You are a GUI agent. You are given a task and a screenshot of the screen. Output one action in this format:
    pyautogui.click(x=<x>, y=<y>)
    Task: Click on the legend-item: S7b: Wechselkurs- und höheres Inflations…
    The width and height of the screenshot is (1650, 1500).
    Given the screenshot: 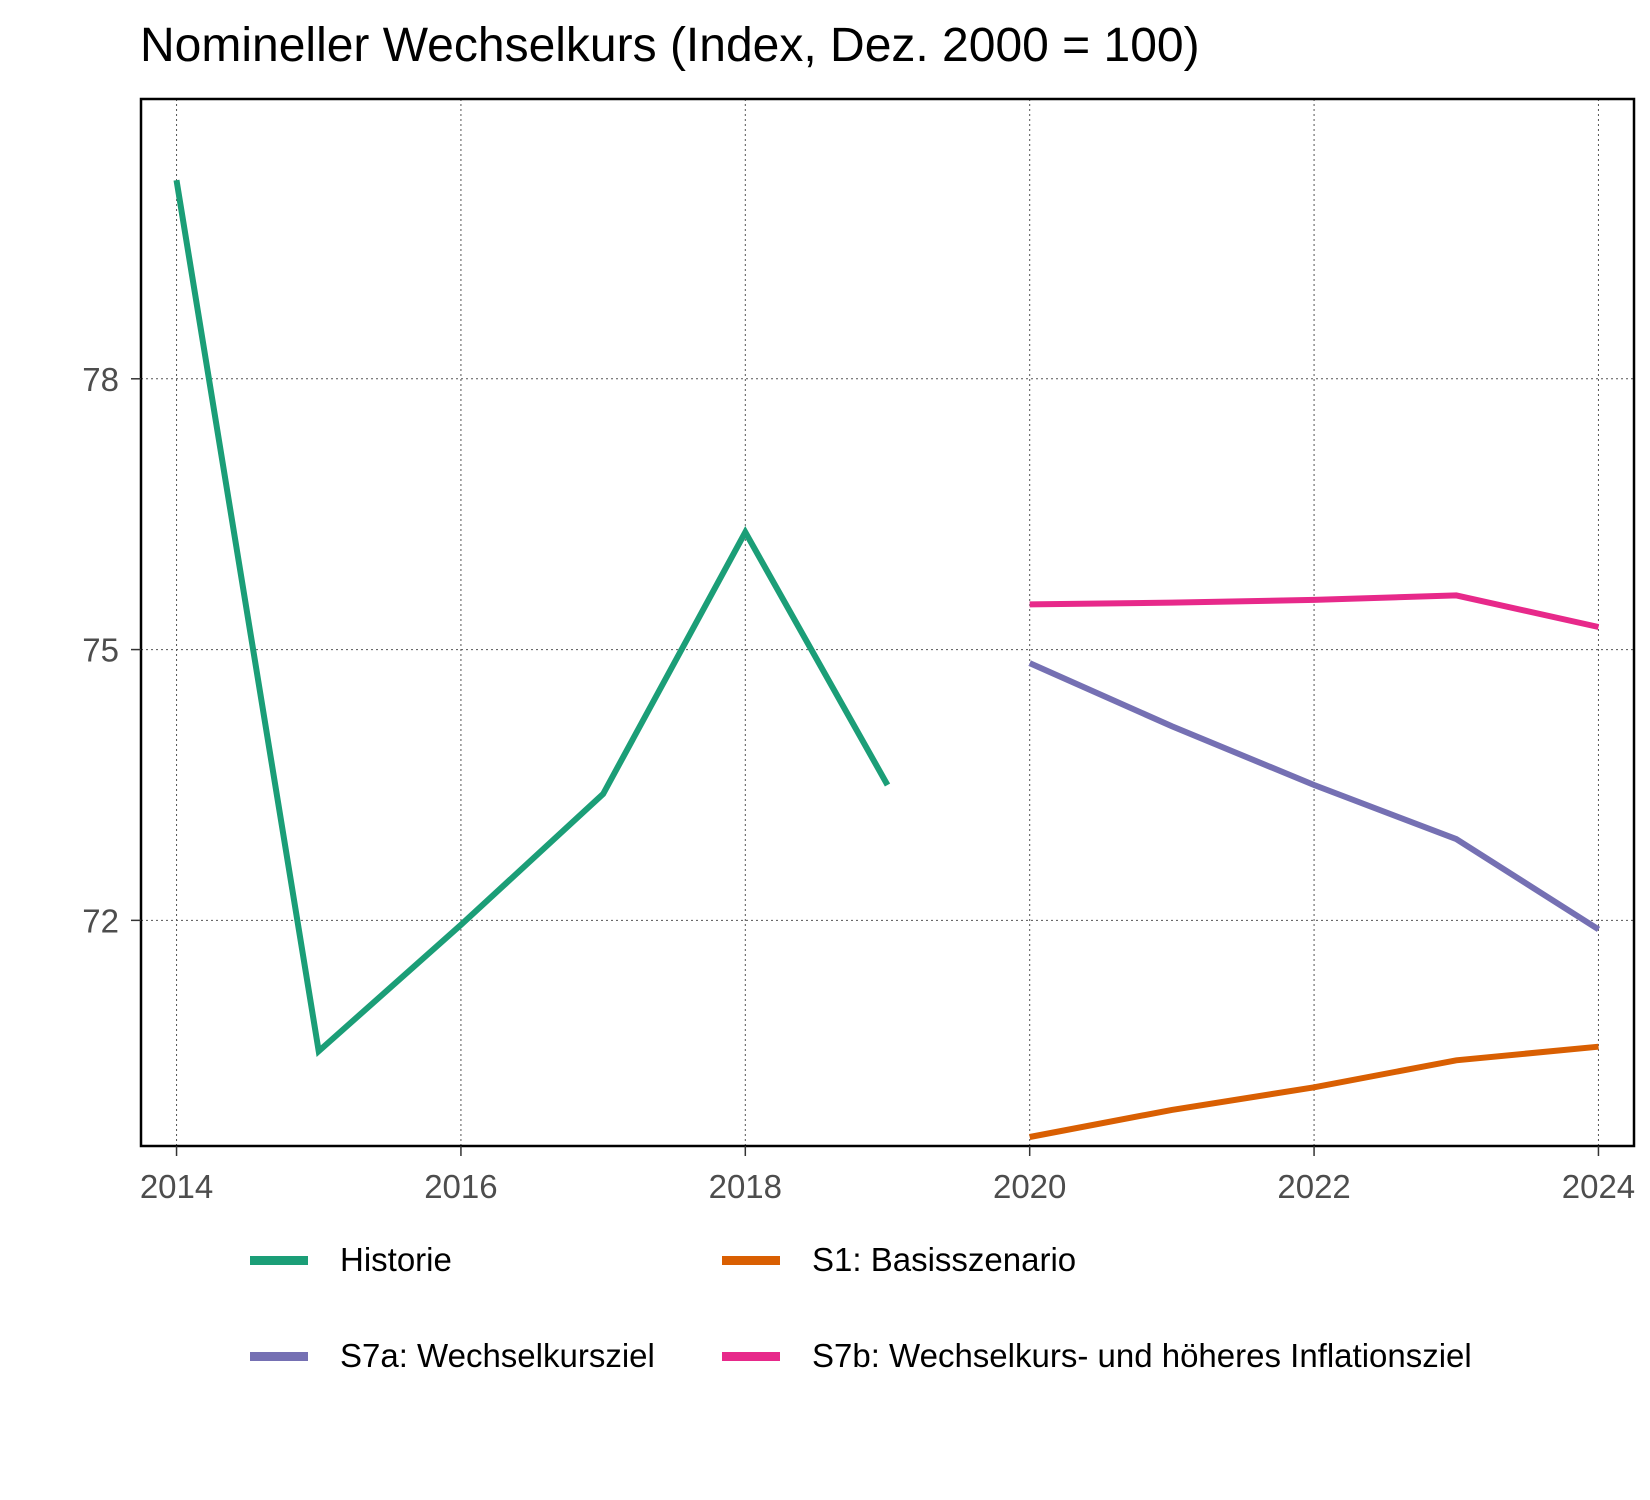 What is the action you would take?
    pyautogui.click(x=1097, y=1356)
    